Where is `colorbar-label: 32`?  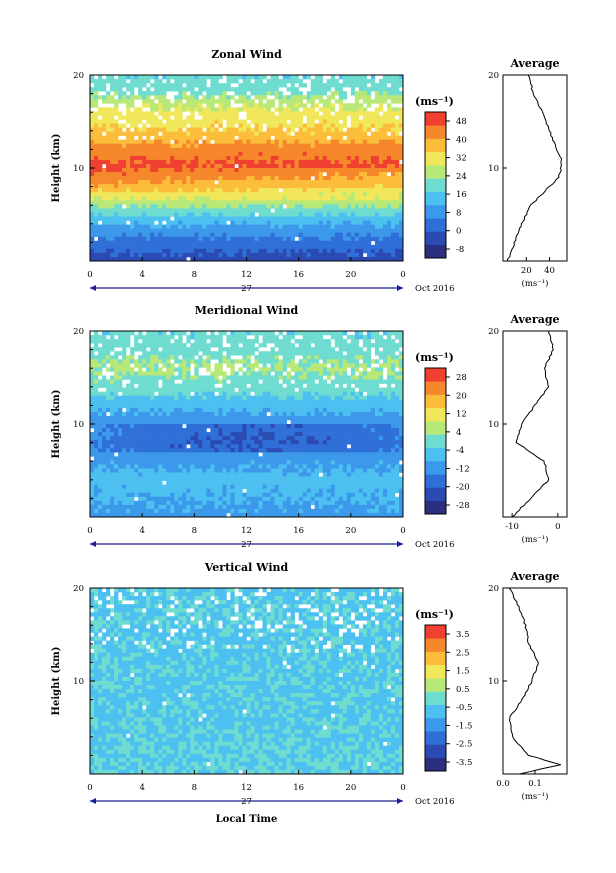
colorbar-label: 32 is located at coordinates (461, 159).